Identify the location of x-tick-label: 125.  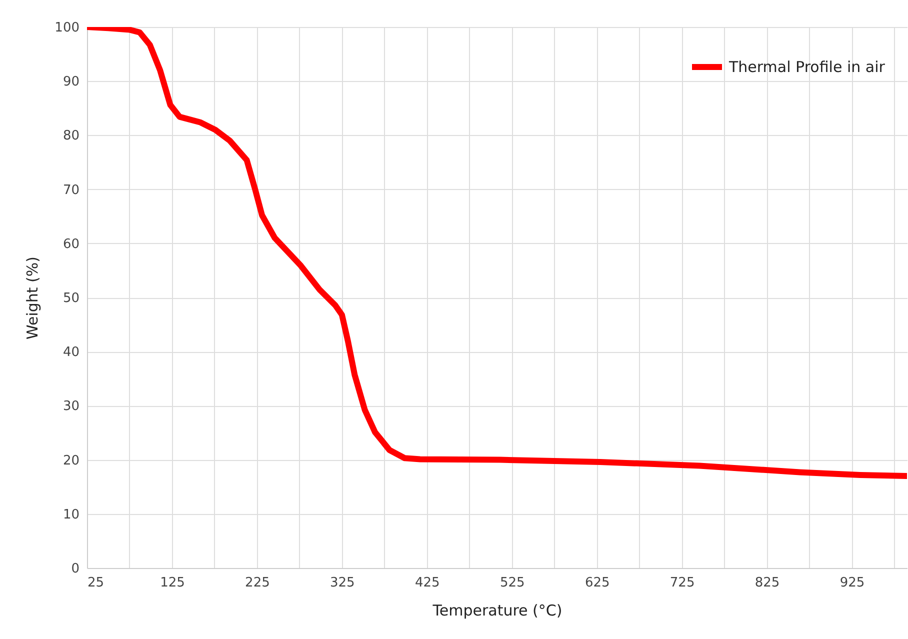
(172, 583).